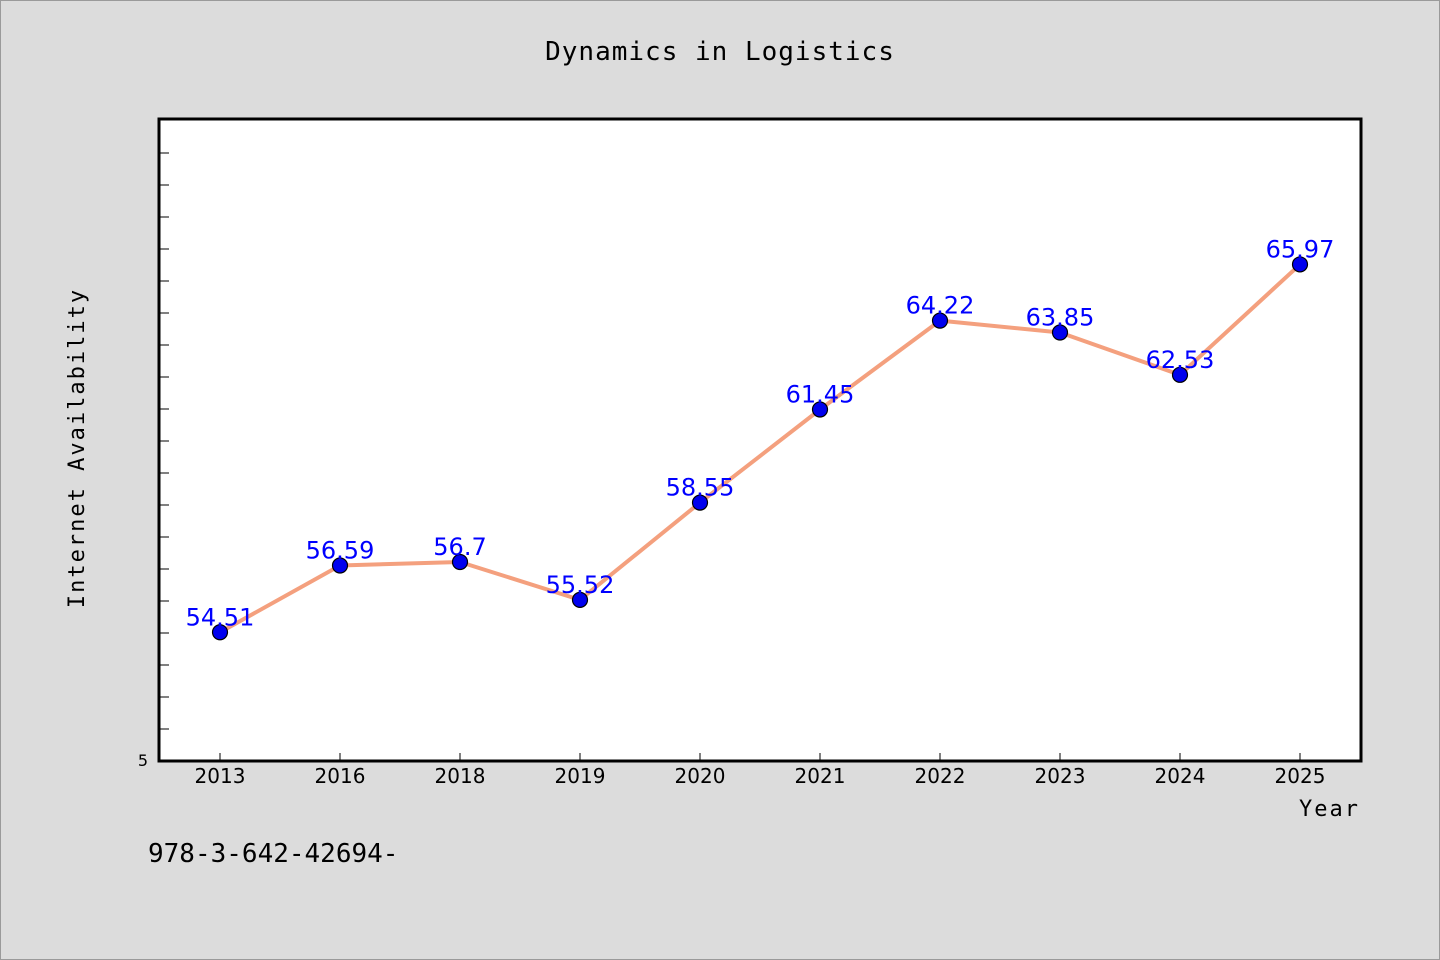  What do you see at coordinates (460, 776) in the screenshot?
I see `x-tick-label: 2018` at bounding box center [460, 776].